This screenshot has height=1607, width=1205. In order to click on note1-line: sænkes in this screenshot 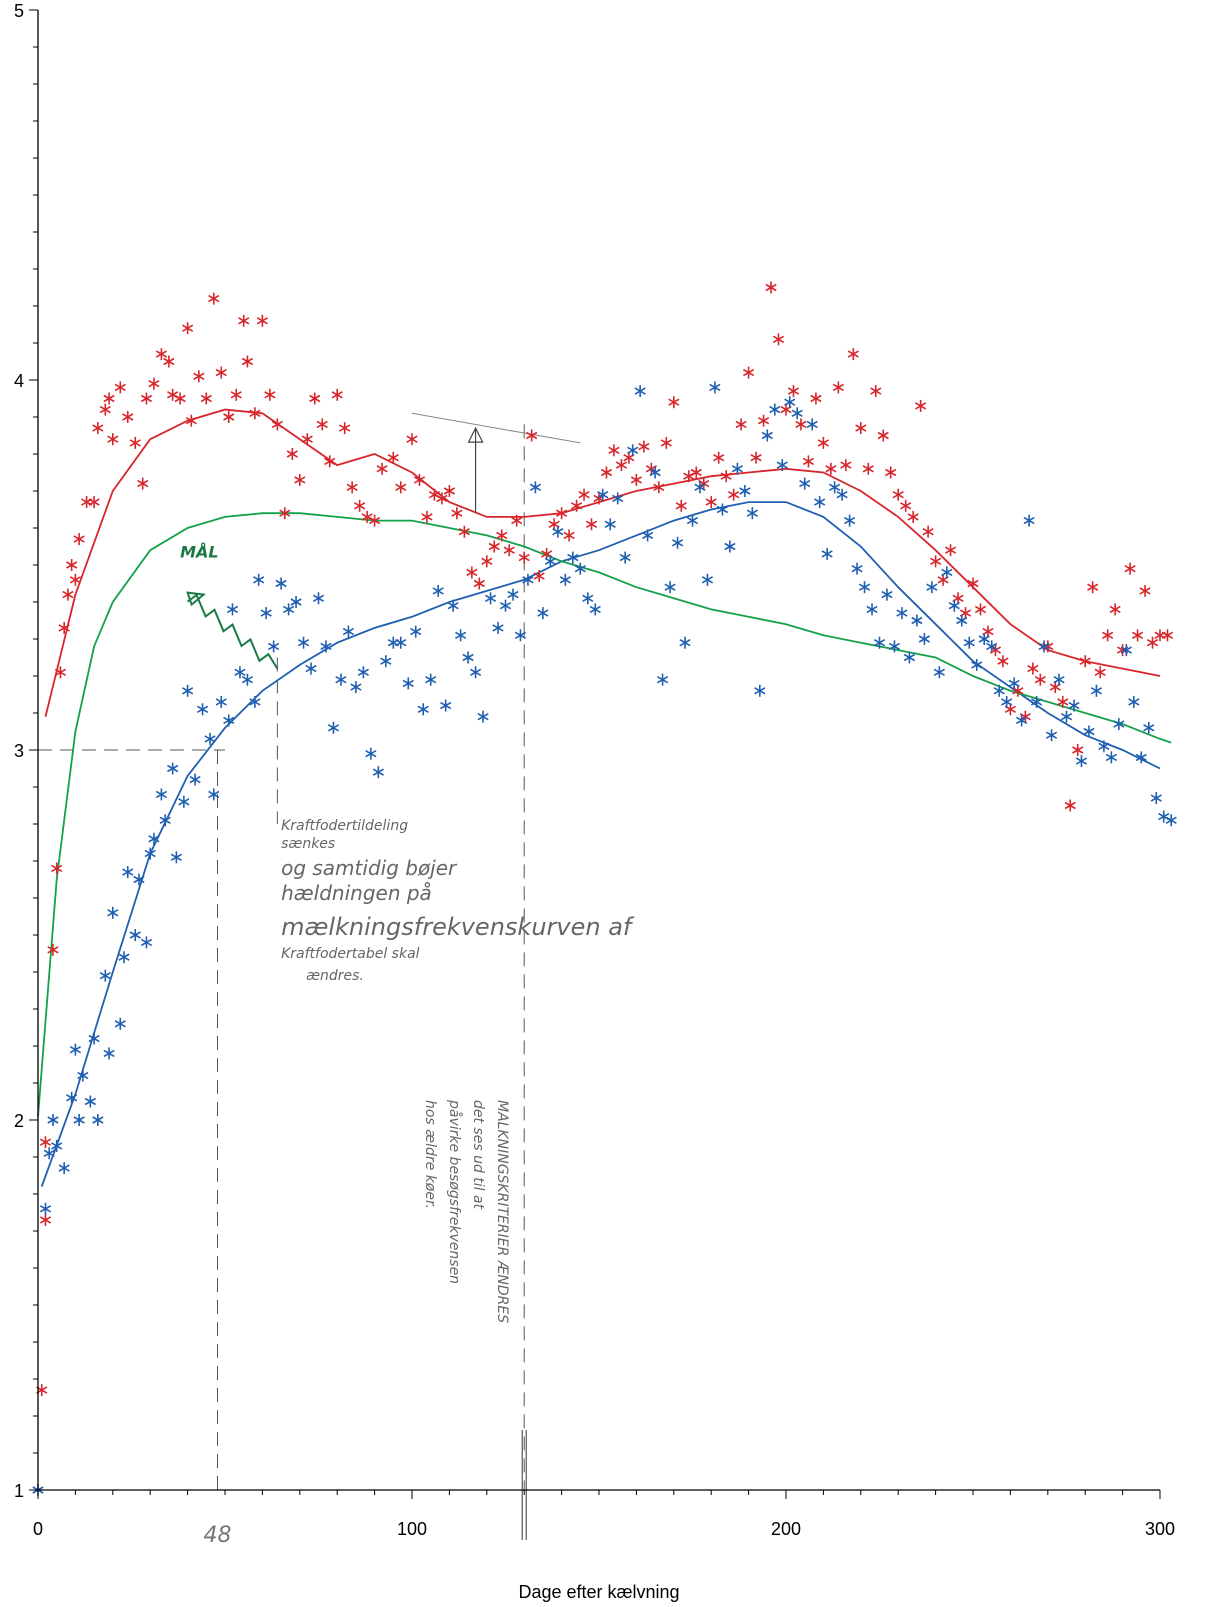, I will do `click(308, 844)`.